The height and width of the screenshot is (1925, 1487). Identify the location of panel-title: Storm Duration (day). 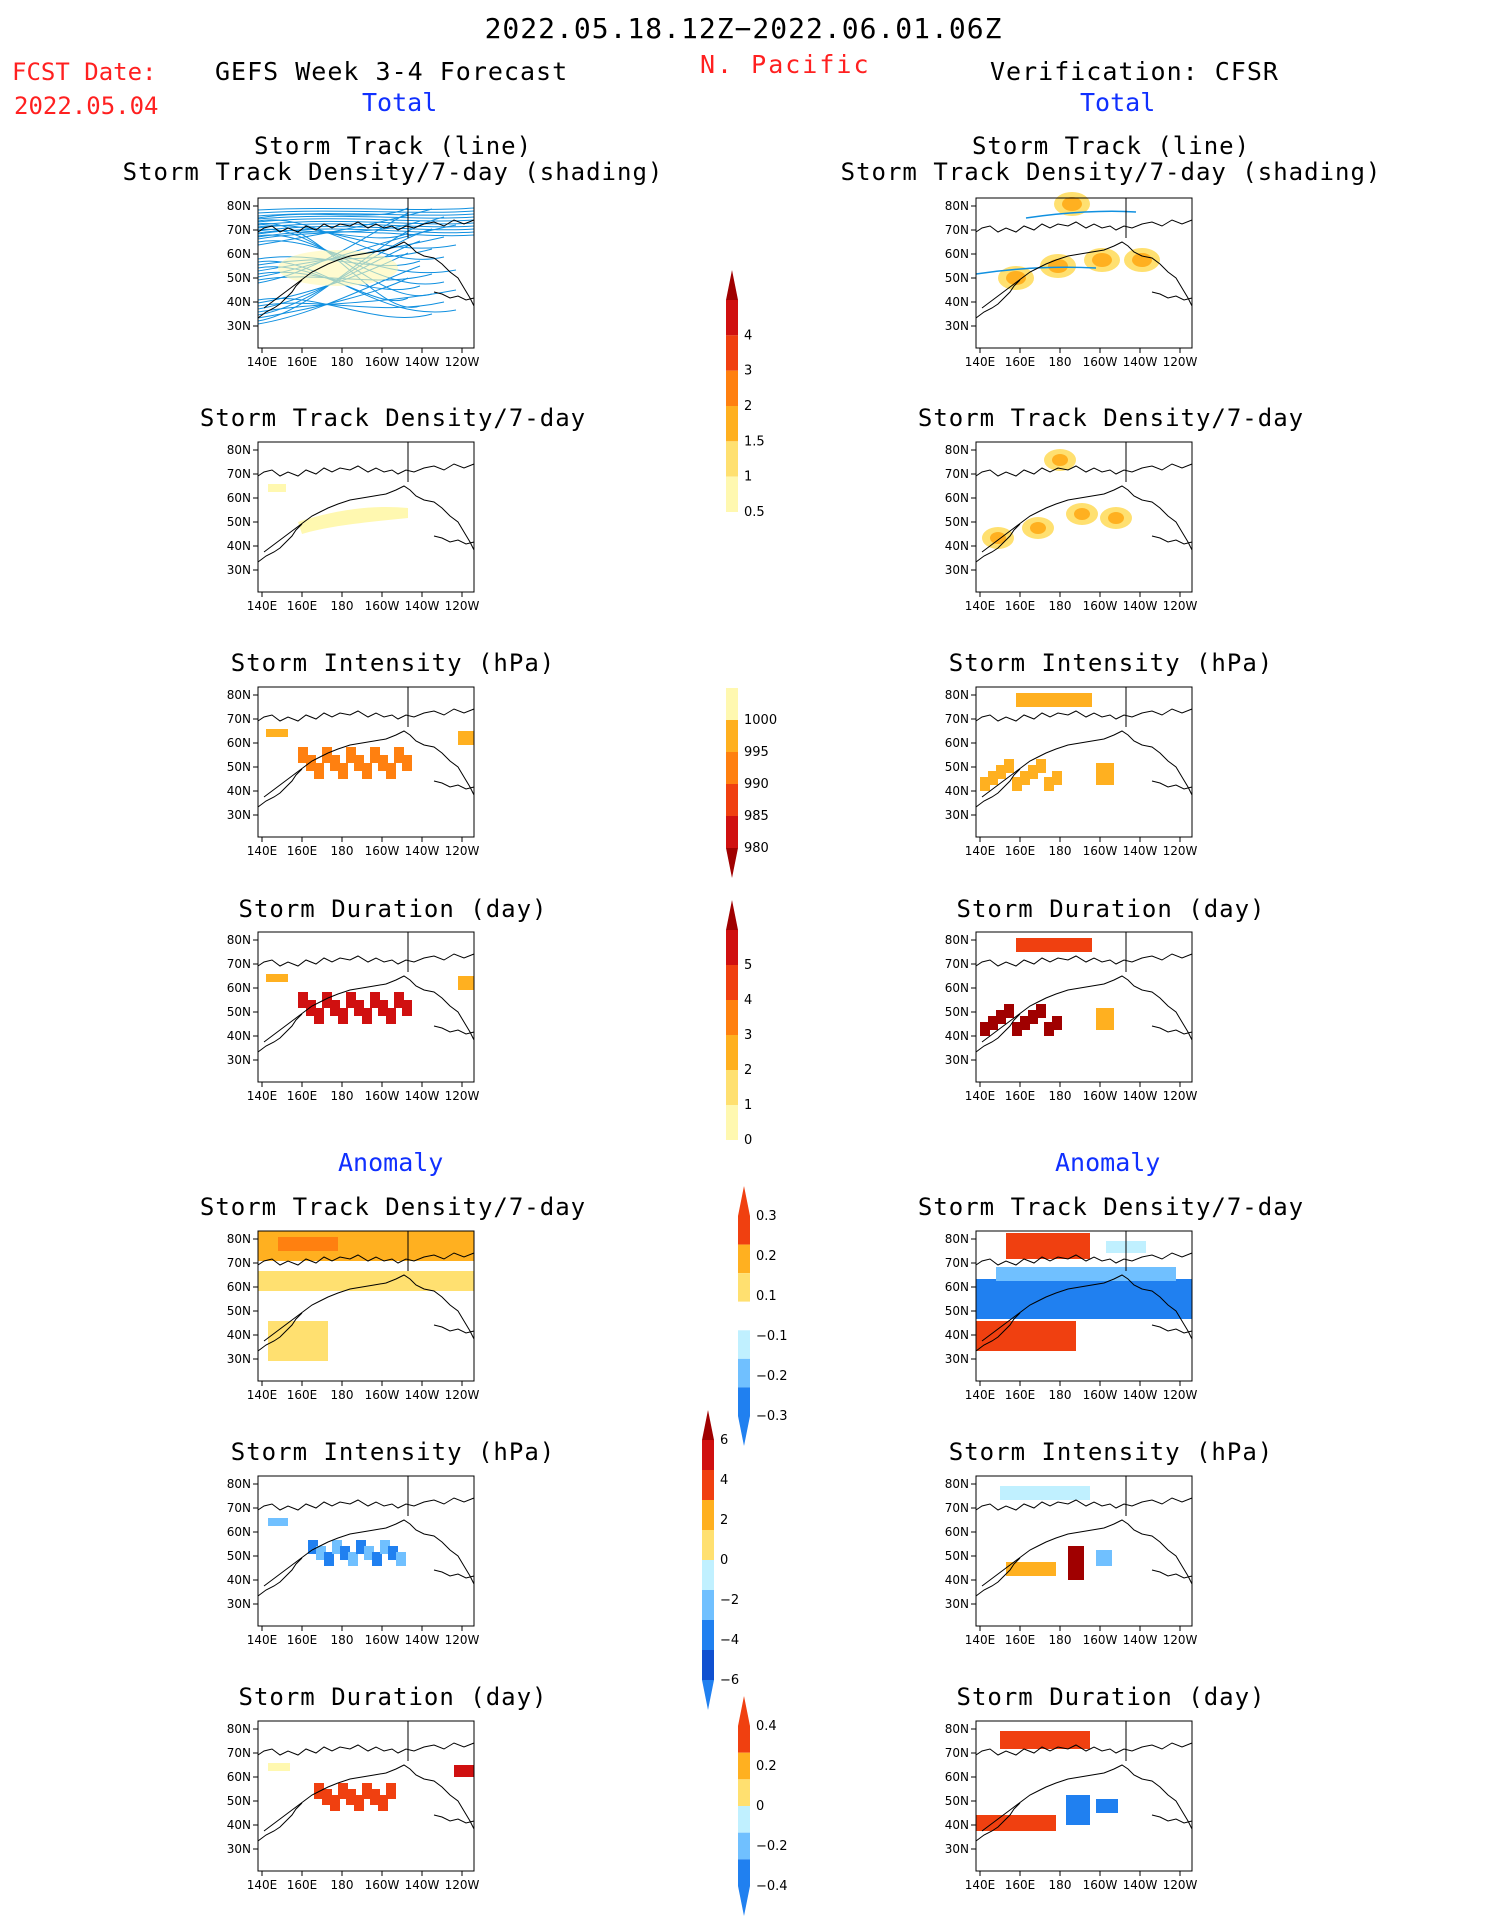
(393, 1697).